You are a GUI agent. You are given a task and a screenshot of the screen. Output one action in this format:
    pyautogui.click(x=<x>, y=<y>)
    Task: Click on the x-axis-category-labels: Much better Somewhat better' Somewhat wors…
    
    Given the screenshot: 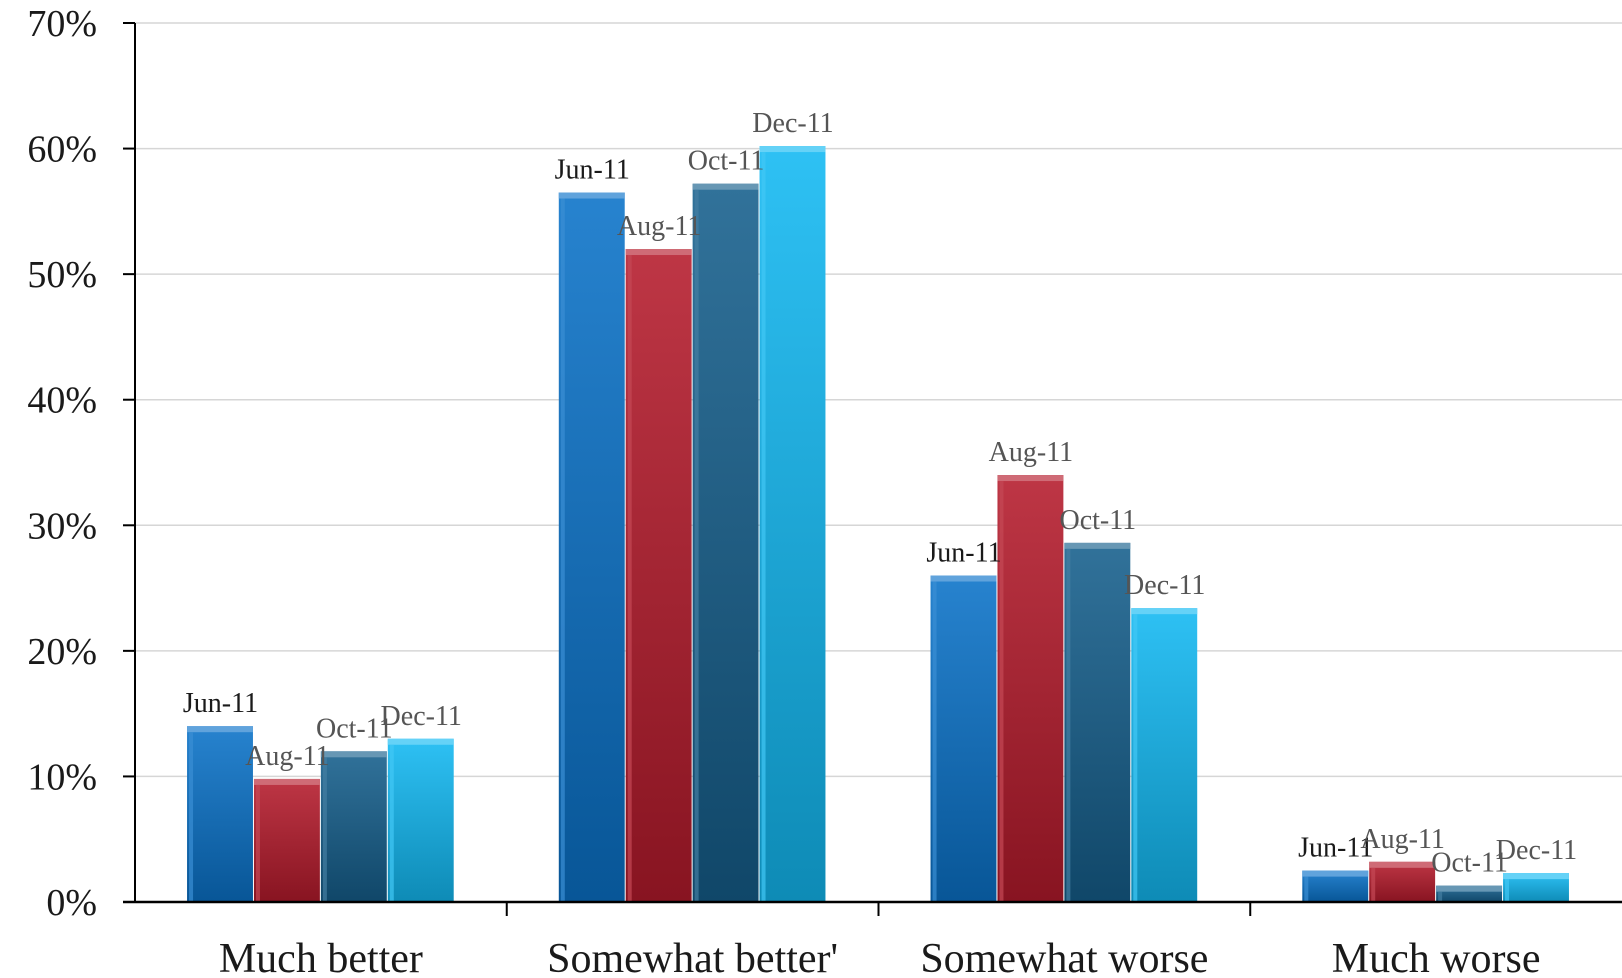 What is the action you would take?
    pyautogui.click(x=880, y=957)
    